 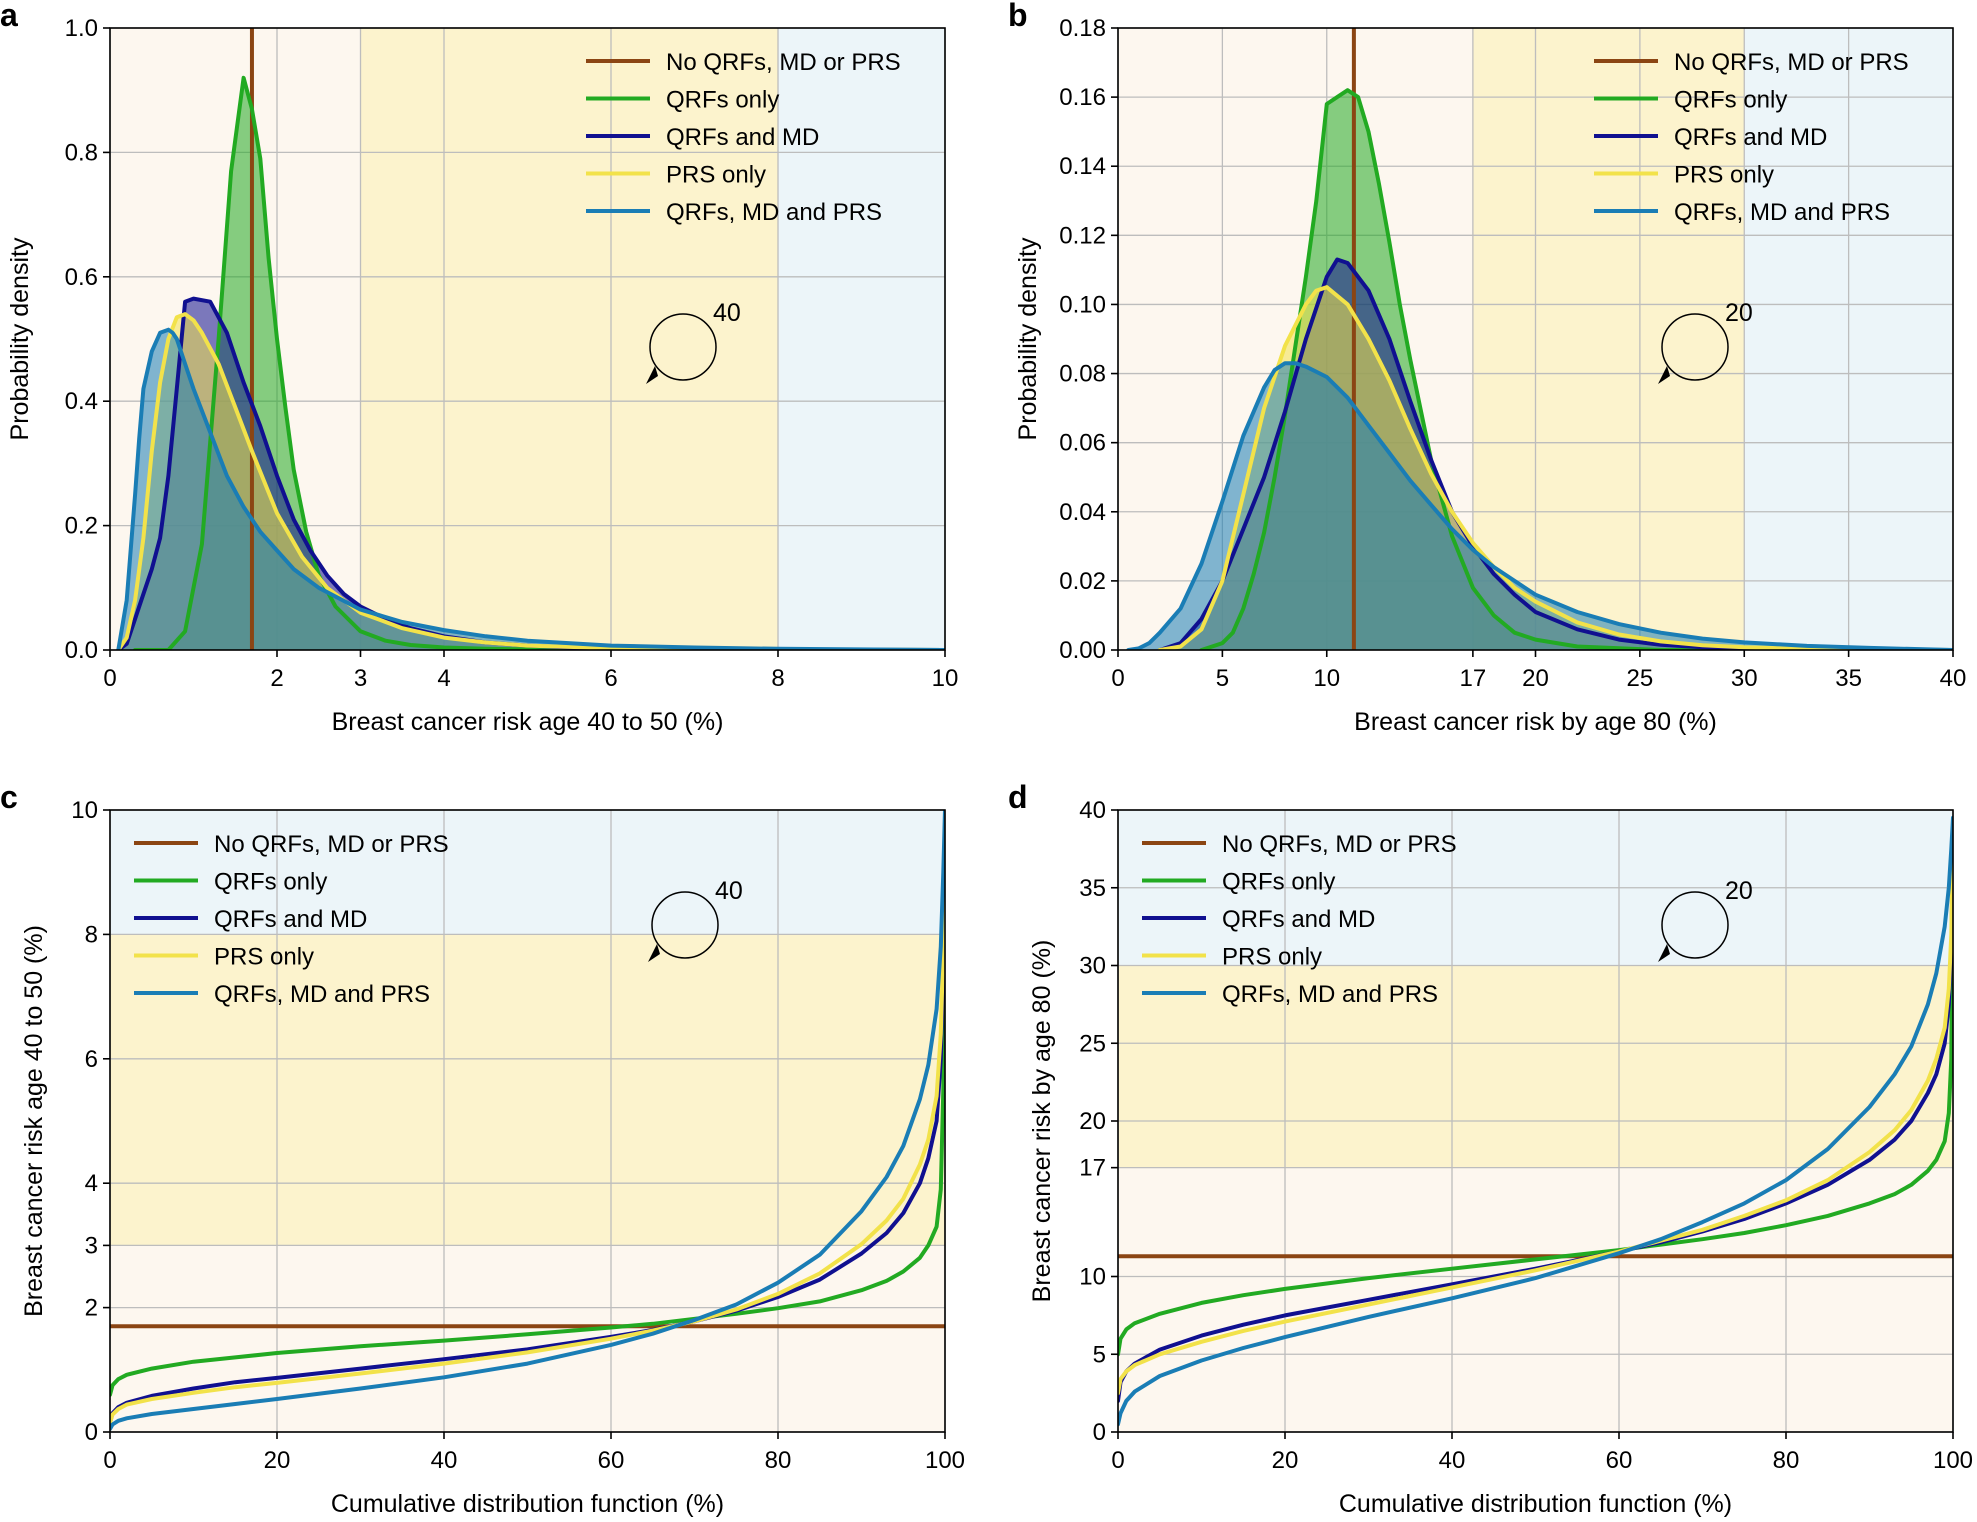 I want to click on y-tick-label: 1.0, so click(x=81, y=28).